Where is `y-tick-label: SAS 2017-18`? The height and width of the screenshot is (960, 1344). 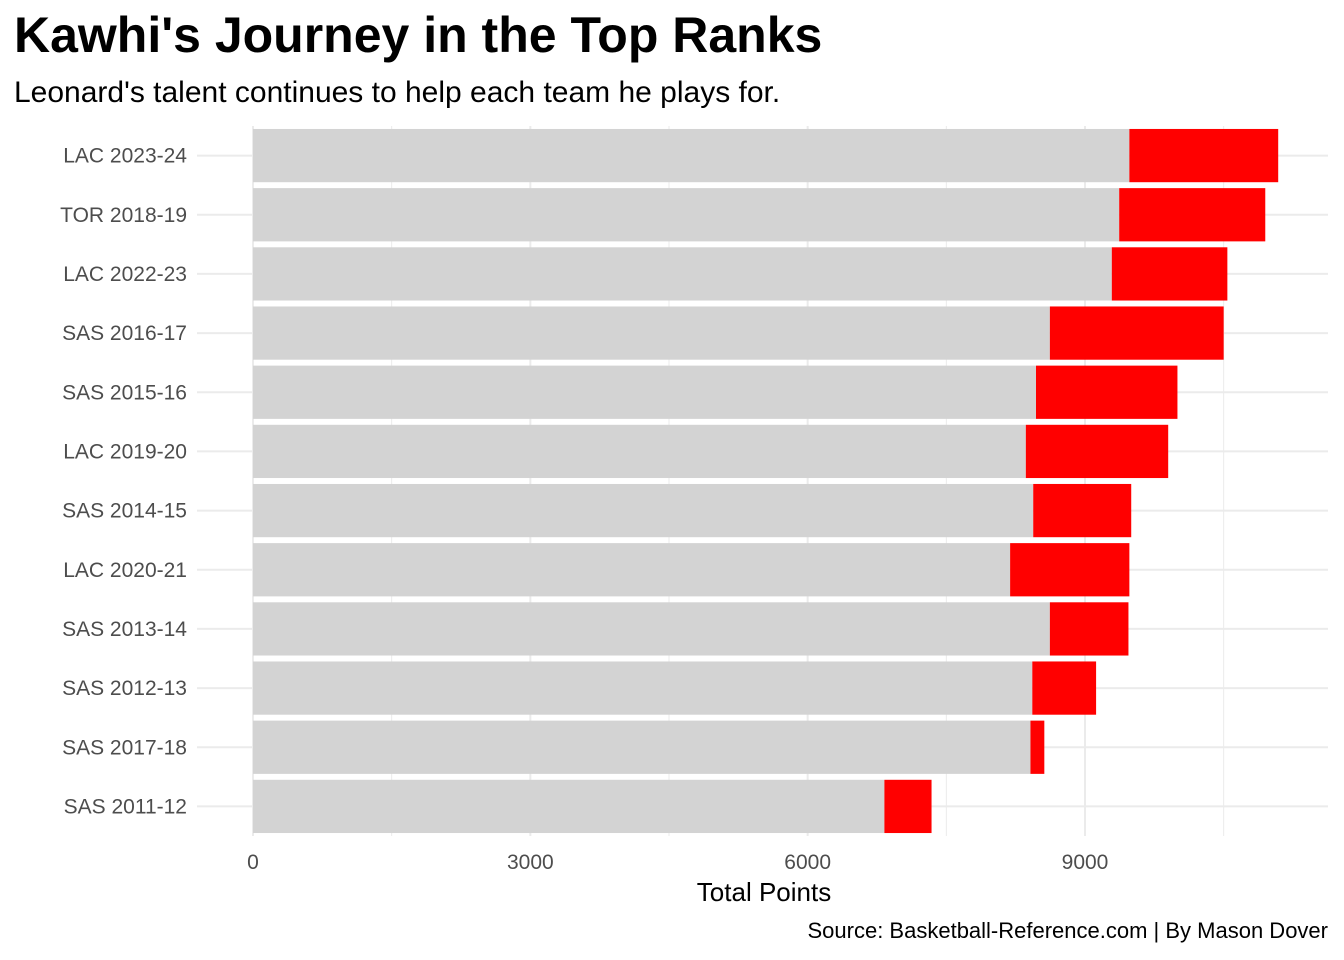
y-tick-label: SAS 2017-18 is located at coordinates (124, 747).